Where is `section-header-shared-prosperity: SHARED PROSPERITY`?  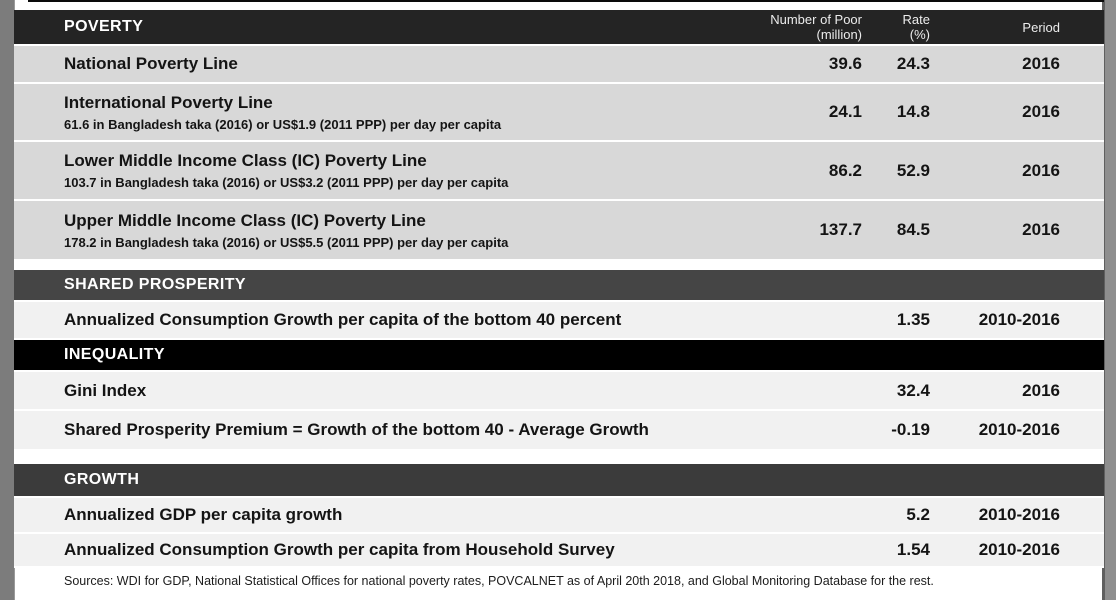 section-header-shared-prosperity: SHARED PROSPERITY is located at coordinates (559, 286).